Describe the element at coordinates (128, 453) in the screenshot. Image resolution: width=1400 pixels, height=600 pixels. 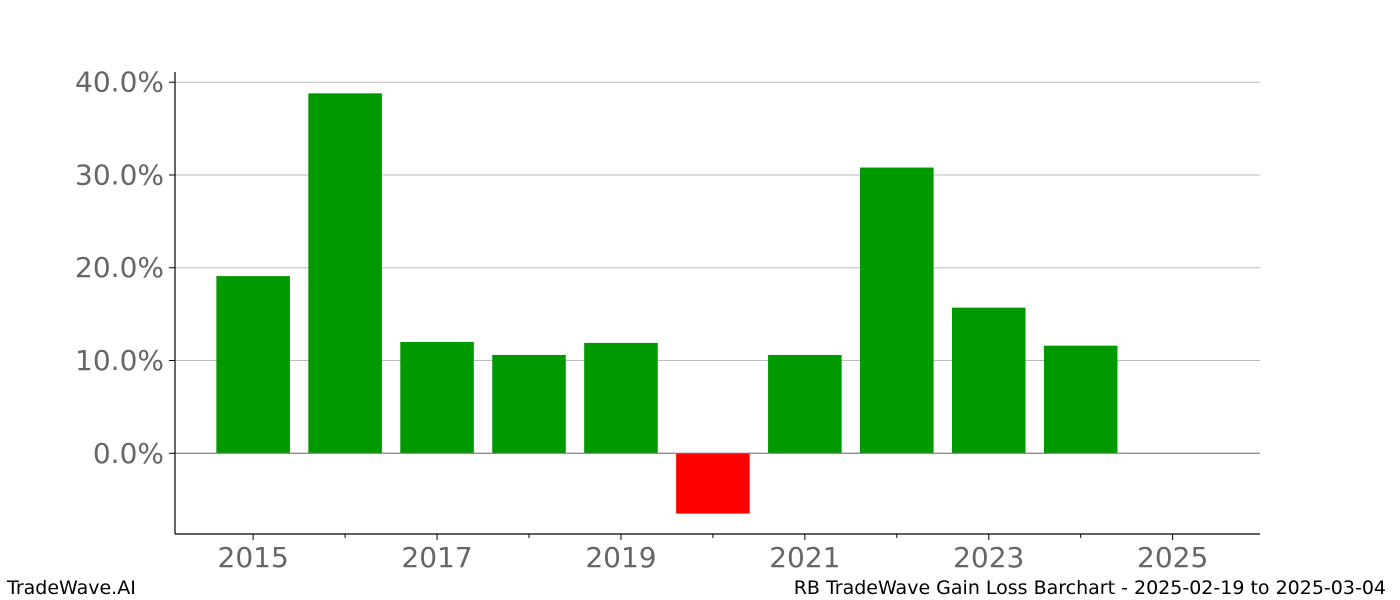
I see `y-tick-label: 0.0%` at that location.